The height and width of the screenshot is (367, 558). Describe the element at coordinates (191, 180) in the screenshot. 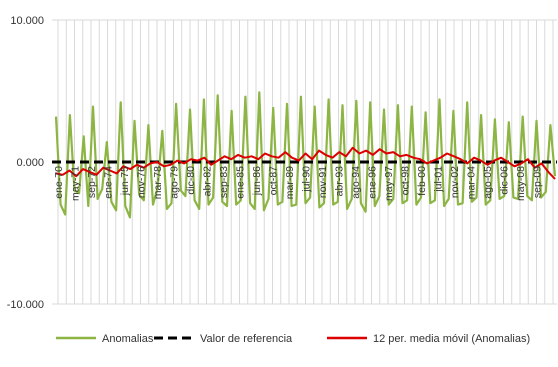

I see `x-tick-label: dic-80` at that location.